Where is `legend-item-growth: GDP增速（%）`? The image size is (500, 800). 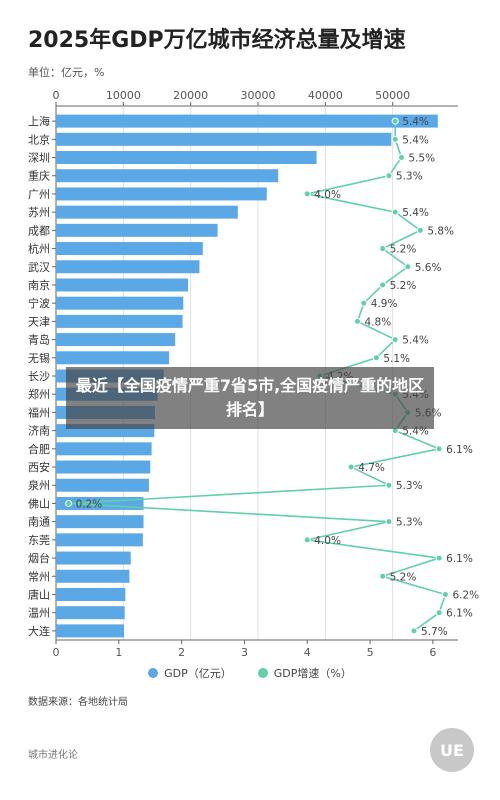 legend-item-growth: GDP增速（%） is located at coordinates (304, 673).